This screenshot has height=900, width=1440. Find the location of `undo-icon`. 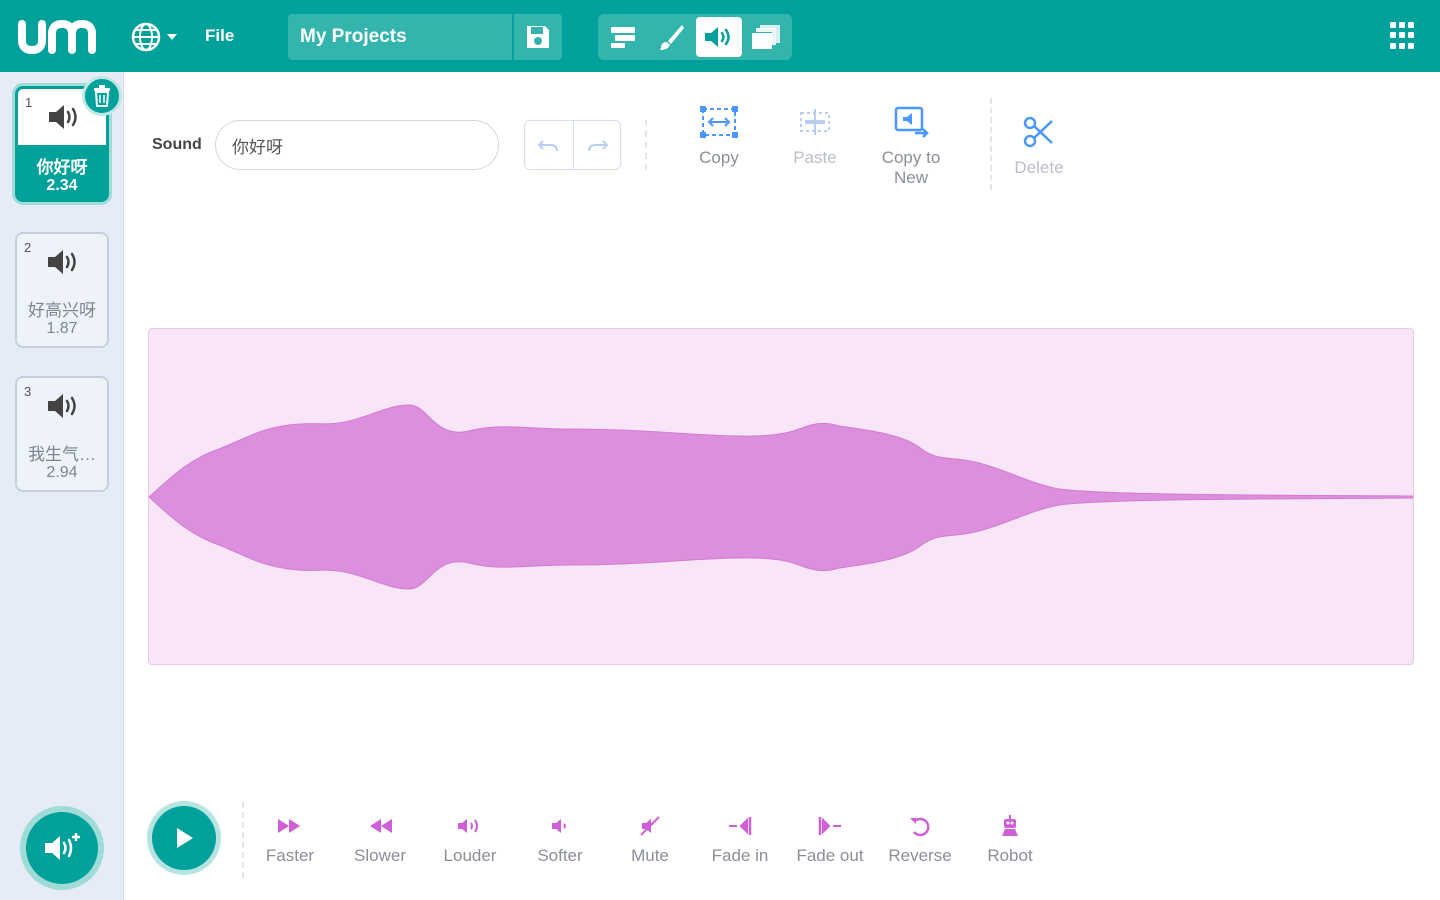

undo-icon is located at coordinates (547, 146).